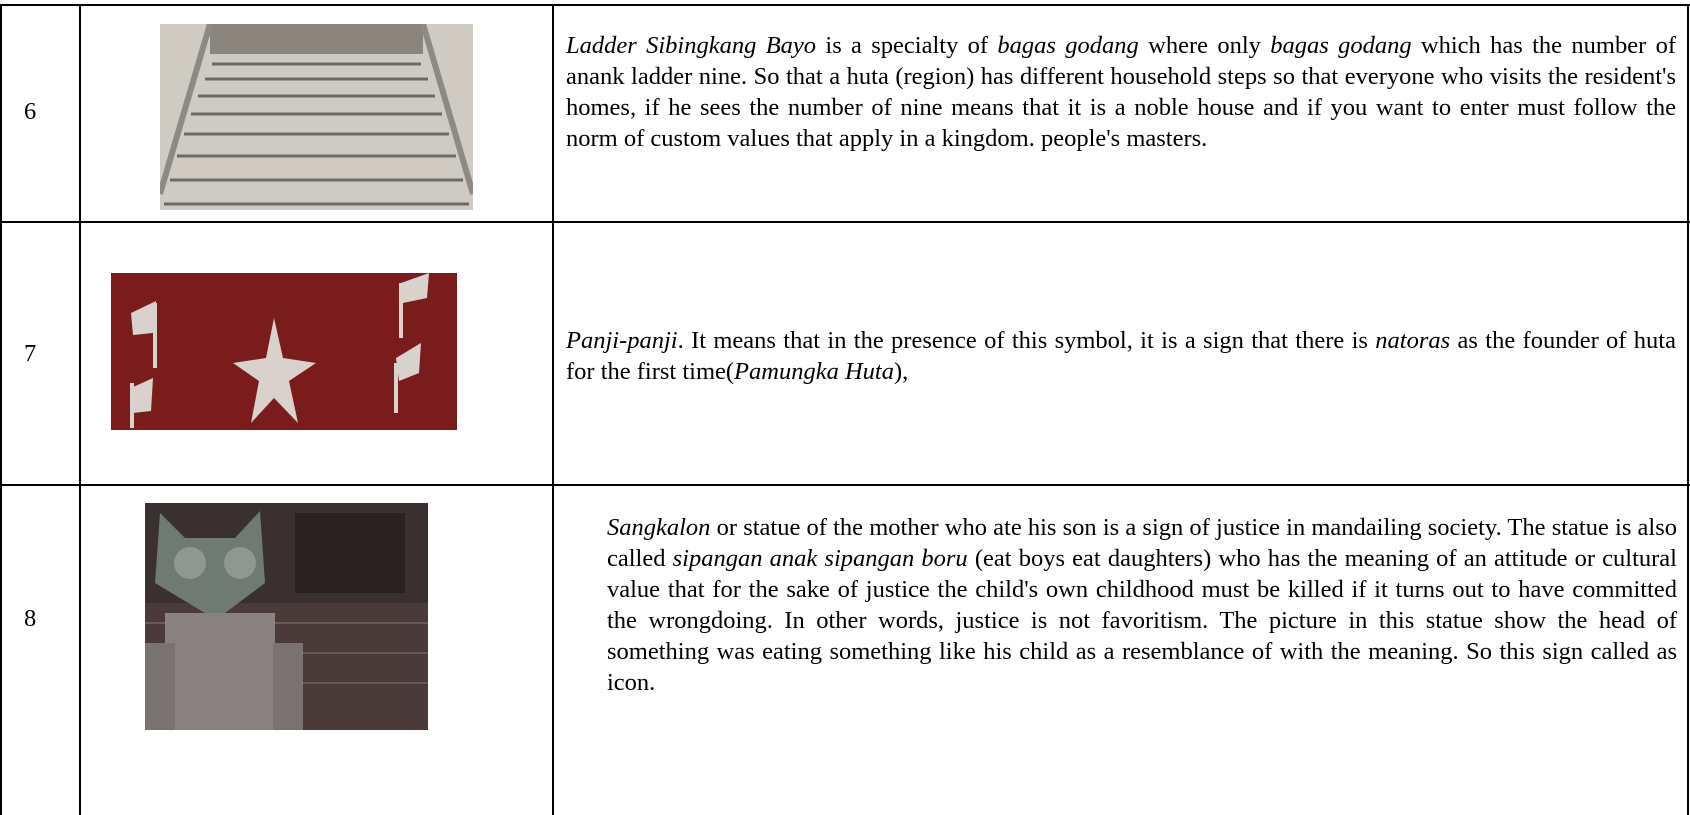  What do you see at coordinates (286, 616) in the screenshot?
I see `statue-image` at bounding box center [286, 616].